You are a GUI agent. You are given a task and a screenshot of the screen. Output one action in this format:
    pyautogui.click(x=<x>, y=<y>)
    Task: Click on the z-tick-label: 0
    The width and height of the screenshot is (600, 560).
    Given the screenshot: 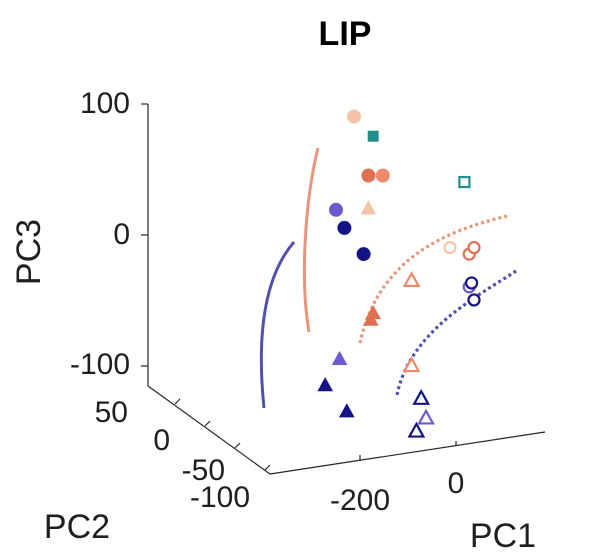 What is the action you would take?
    pyautogui.click(x=121, y=234)
    